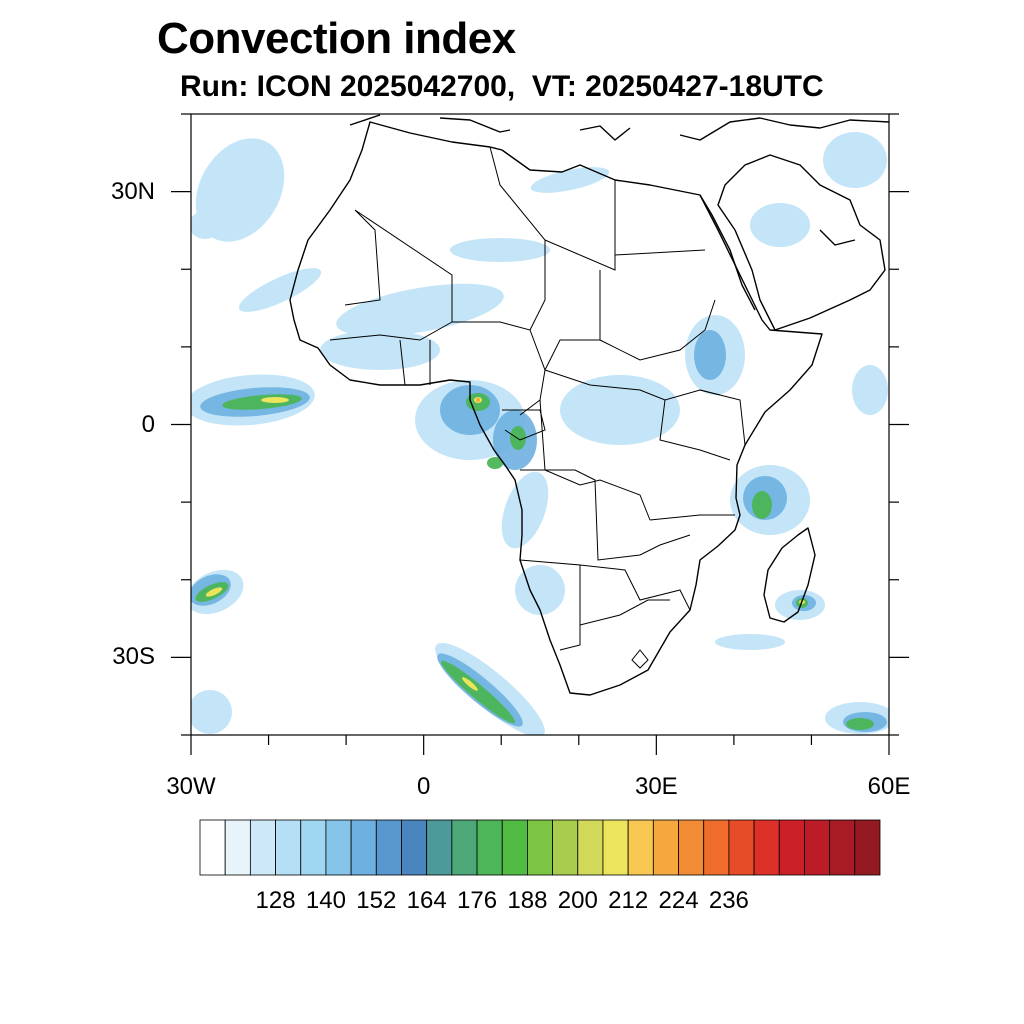  Describe the element at coordinates (678, 900) in the screenshot. I see `colorbar-label: 224` at that location.